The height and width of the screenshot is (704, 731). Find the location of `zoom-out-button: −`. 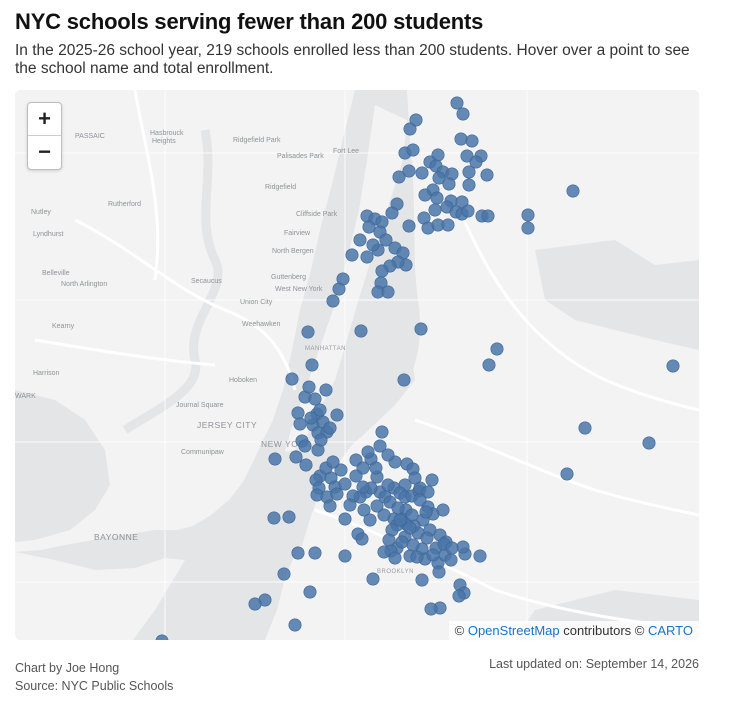

zoom-out-button: − is located at coordinates (44, 151).